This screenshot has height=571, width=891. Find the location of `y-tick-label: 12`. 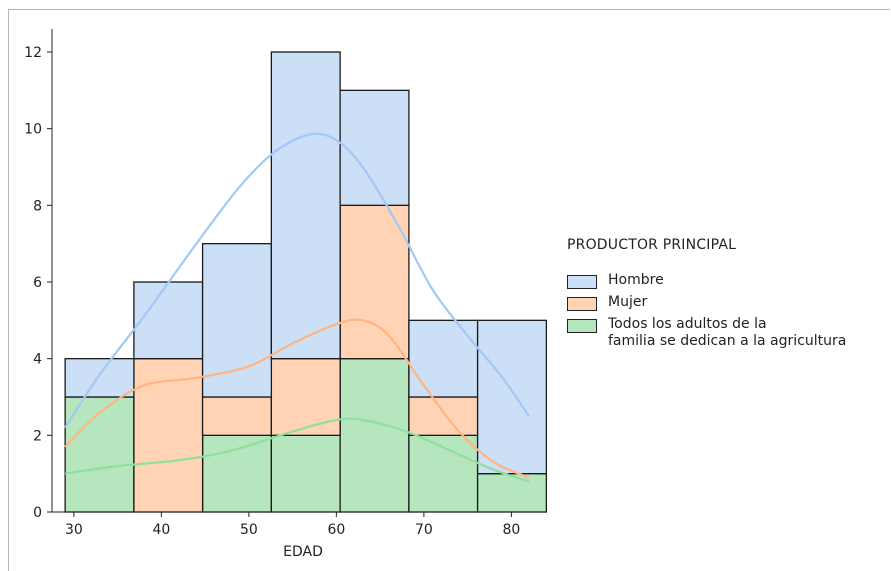

y-tick-label: 12 is located at coordinates (33, 53).